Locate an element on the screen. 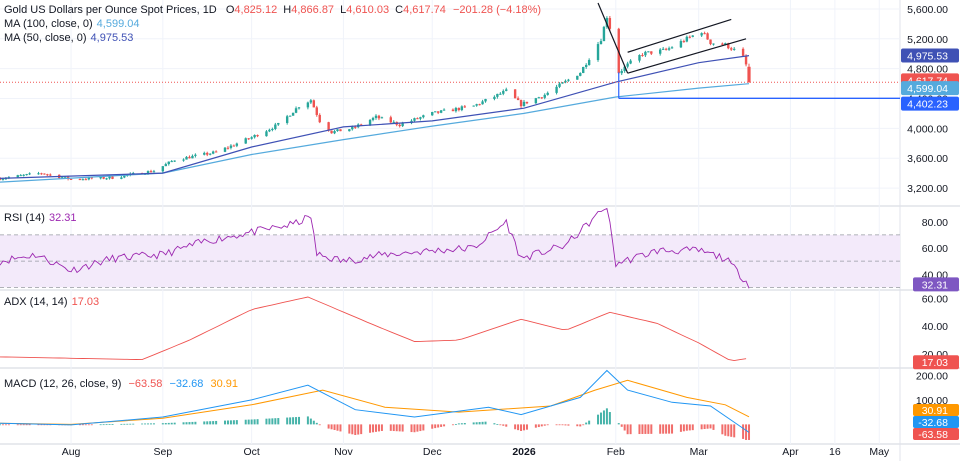  rsi-tick-label: 60.00 is located at coordinates (935, 249).